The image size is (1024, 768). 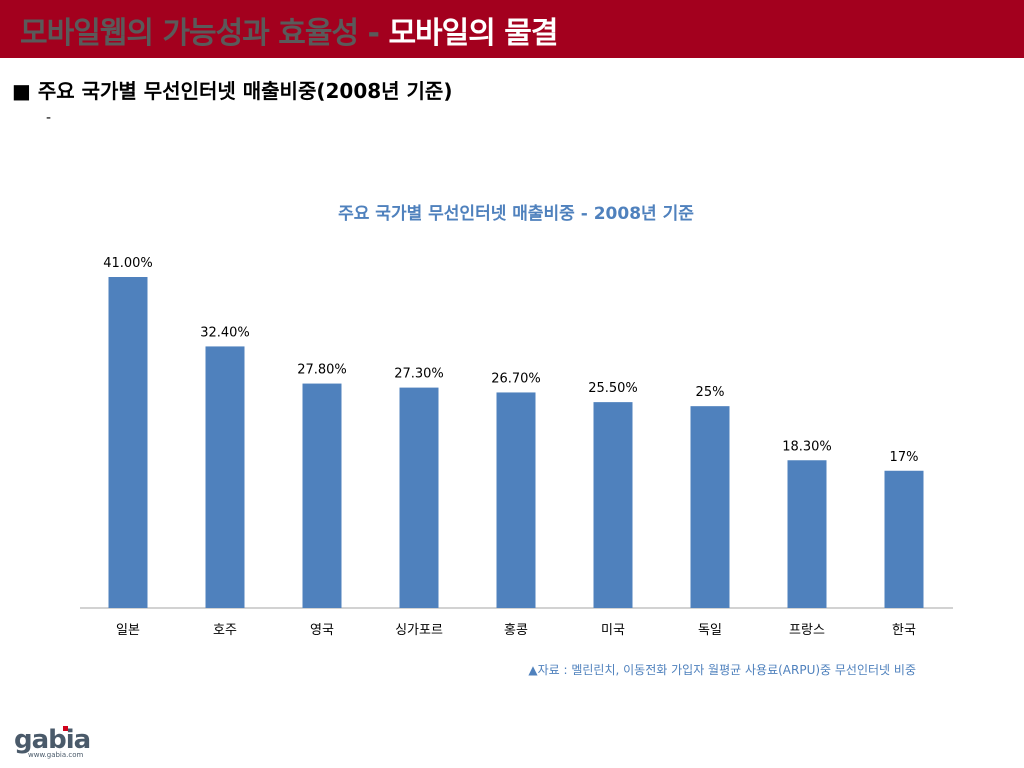 I want to click on logo-url: www.gabia.com, so click(x=56, y=755).